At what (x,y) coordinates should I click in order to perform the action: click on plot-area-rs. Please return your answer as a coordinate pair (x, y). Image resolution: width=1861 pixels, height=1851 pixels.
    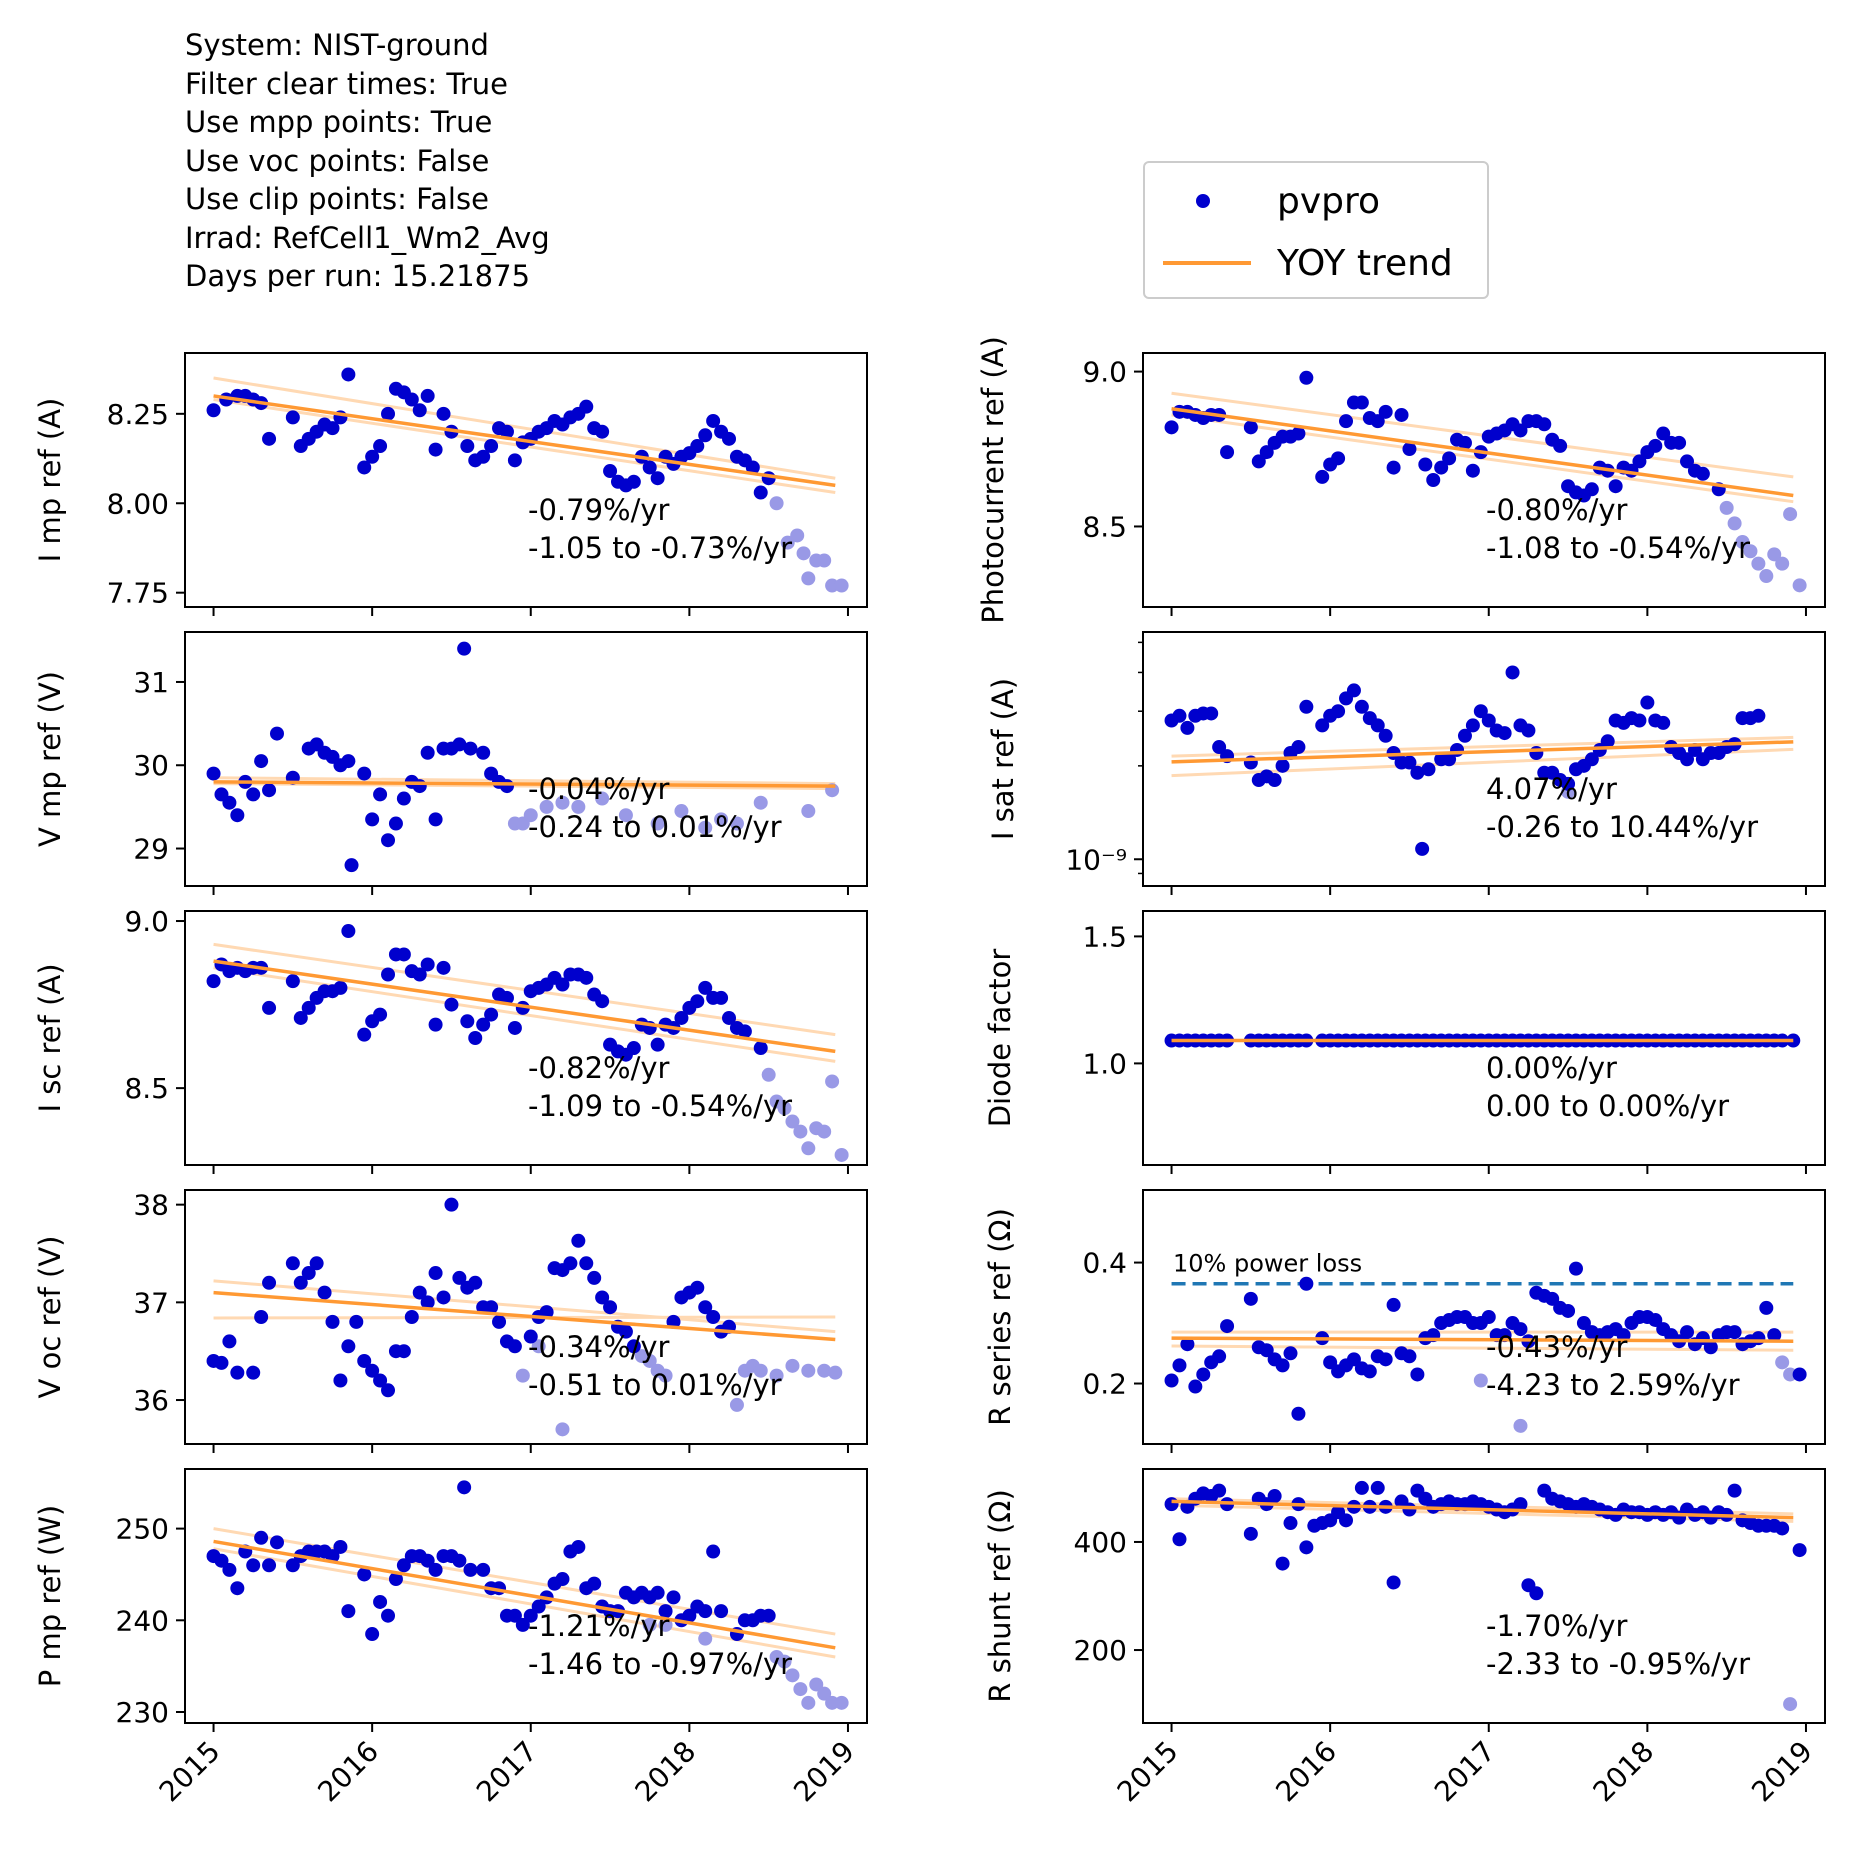
    Looking at the image, I should click on (1485, 1347).